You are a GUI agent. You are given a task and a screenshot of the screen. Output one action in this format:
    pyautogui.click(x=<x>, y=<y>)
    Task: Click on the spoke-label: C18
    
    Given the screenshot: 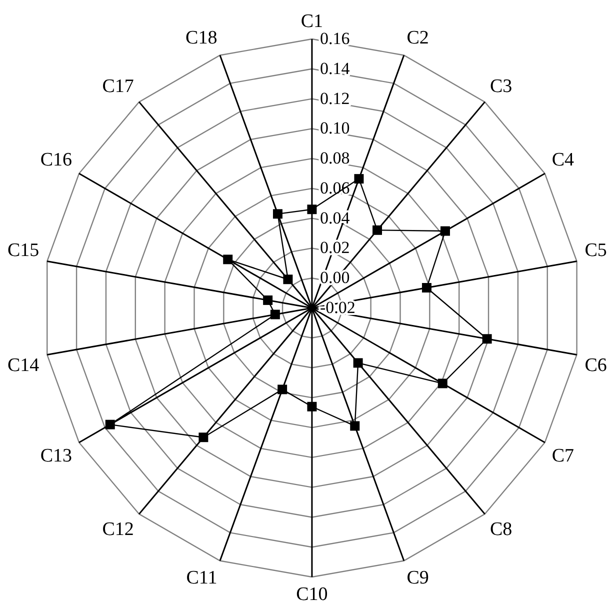 What is the action you would take?
    pyautogui.click(x=202, y=38)
    